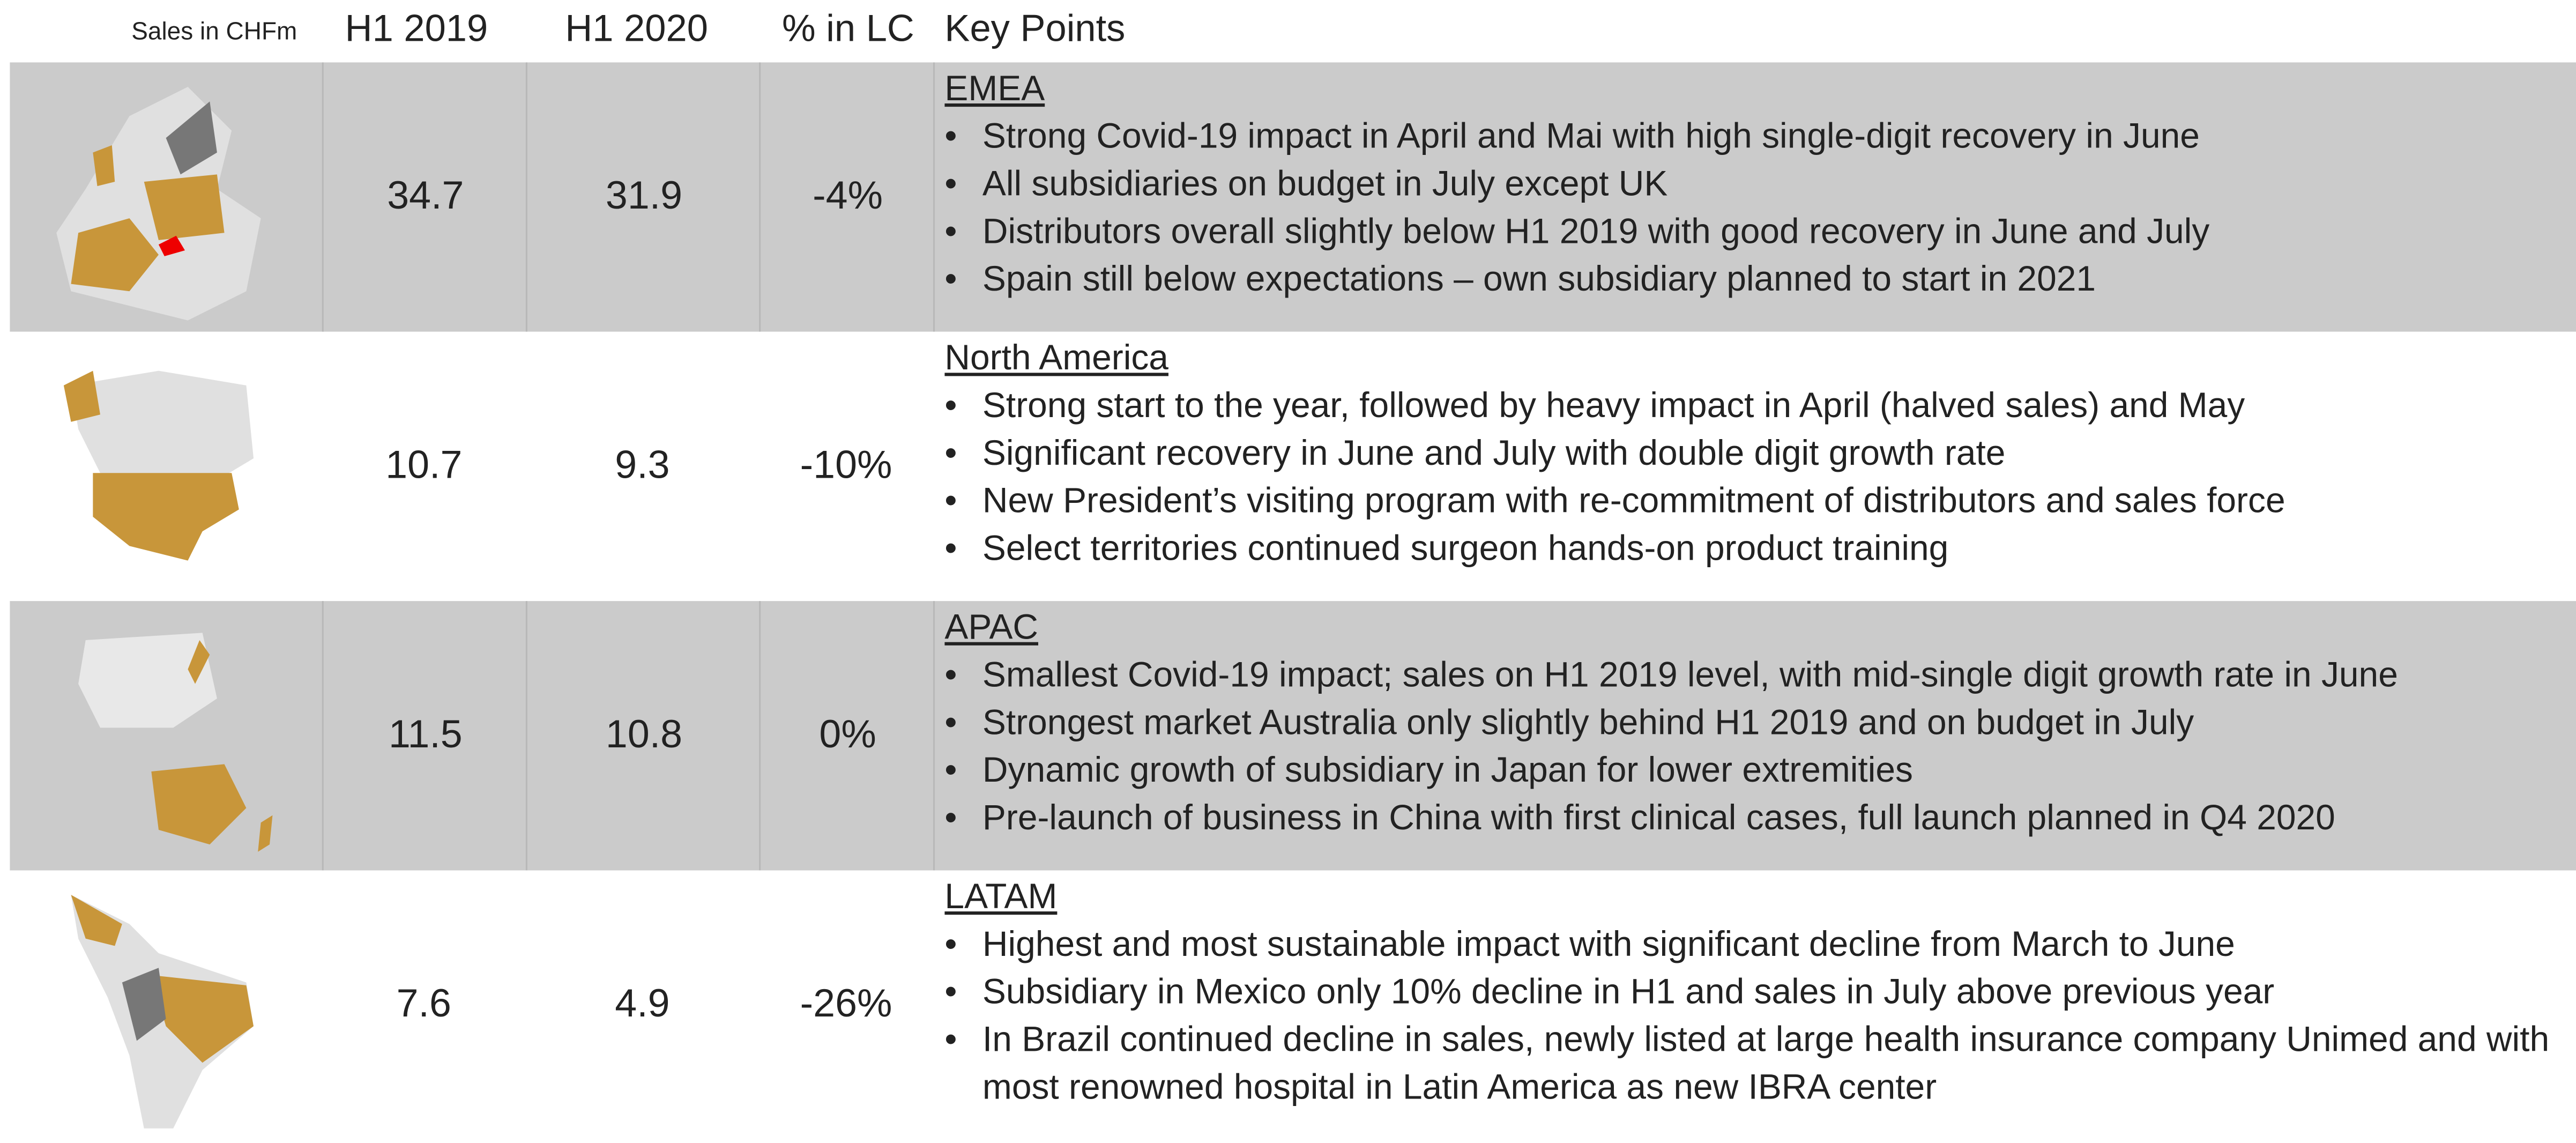 Image resolution: width=2576 pixels, height=1143 pixels. I want to click on column-header: H1 2019, so click(416, 27).